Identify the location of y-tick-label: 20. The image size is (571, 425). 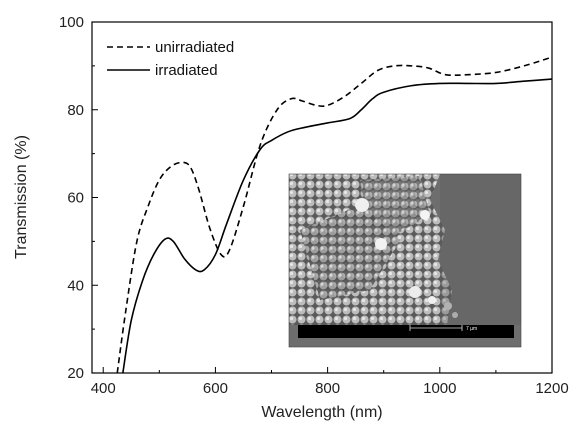
(75, 373).